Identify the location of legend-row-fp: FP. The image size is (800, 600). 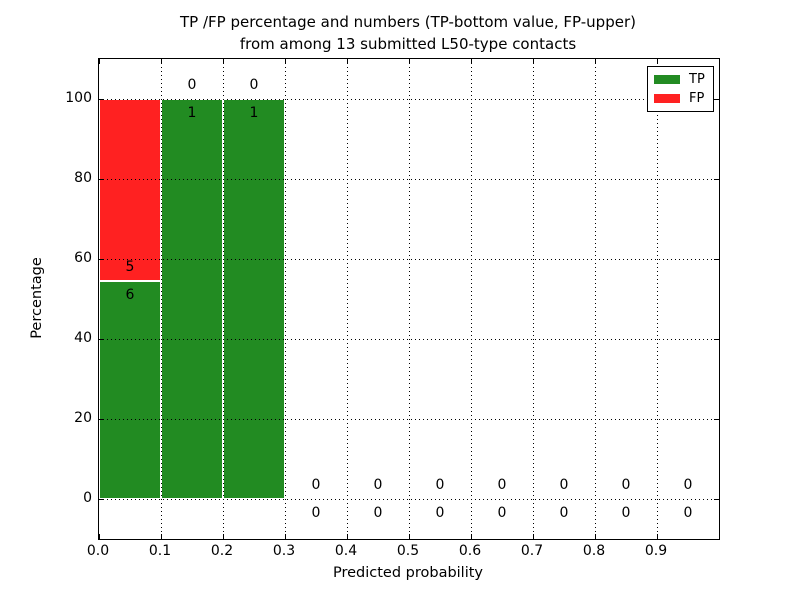
(680, 98).